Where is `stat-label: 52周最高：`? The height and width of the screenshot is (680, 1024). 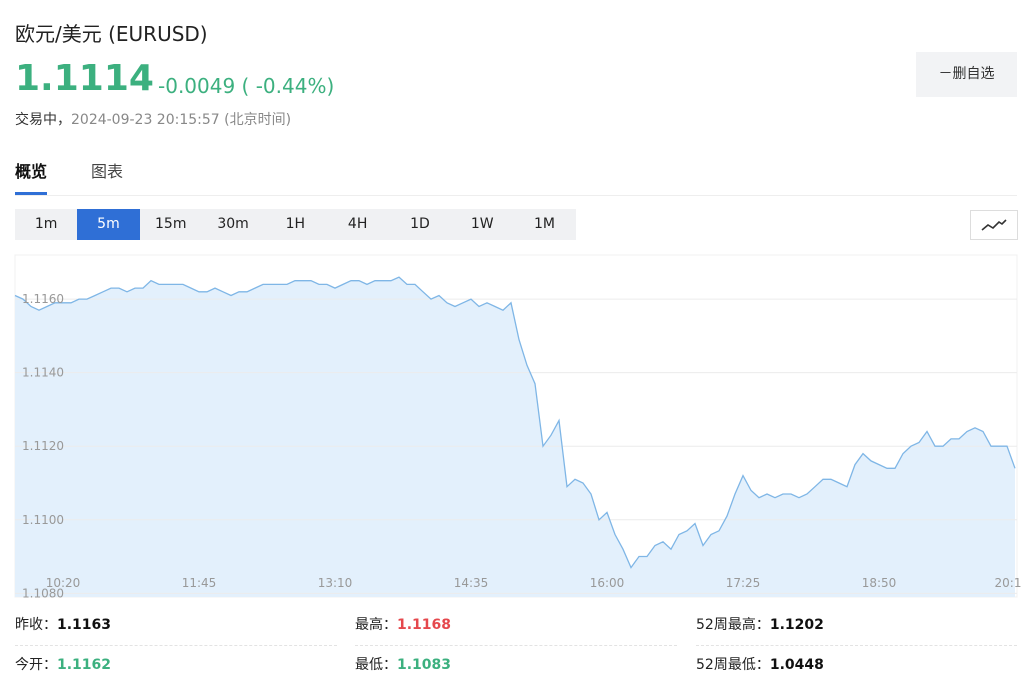
stat-label: 52周最高： is located at coordinates (733, 625).